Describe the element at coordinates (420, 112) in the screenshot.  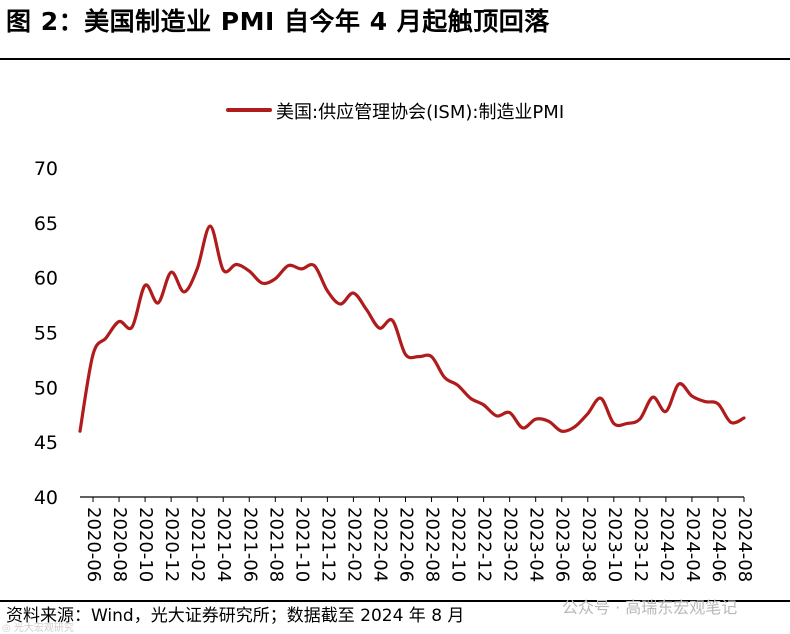
I see `legend-label: 美国:供应管理协会(ISM):制造业PMI` at that location.